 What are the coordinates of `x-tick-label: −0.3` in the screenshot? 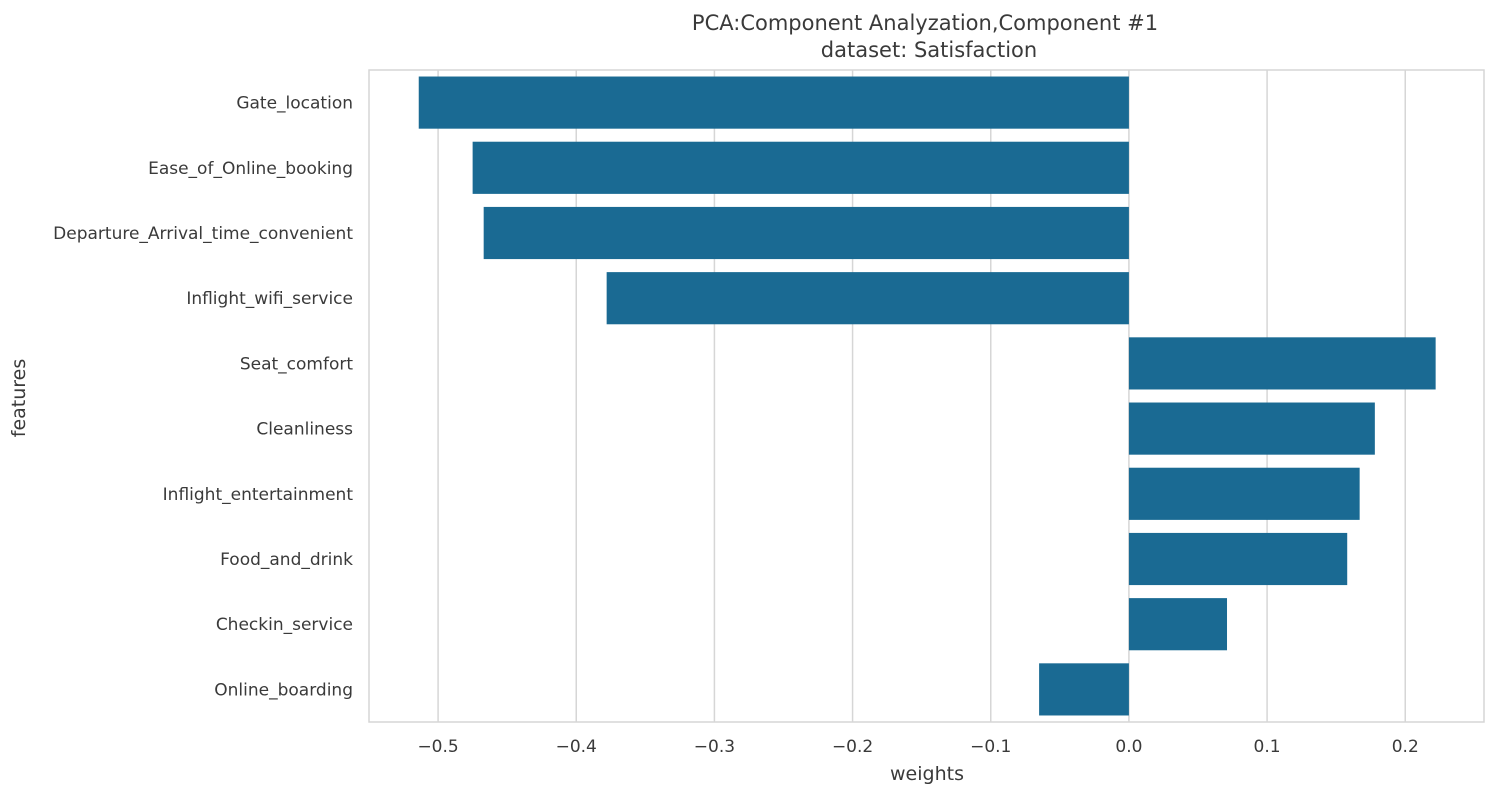 It's located at (714, 747).